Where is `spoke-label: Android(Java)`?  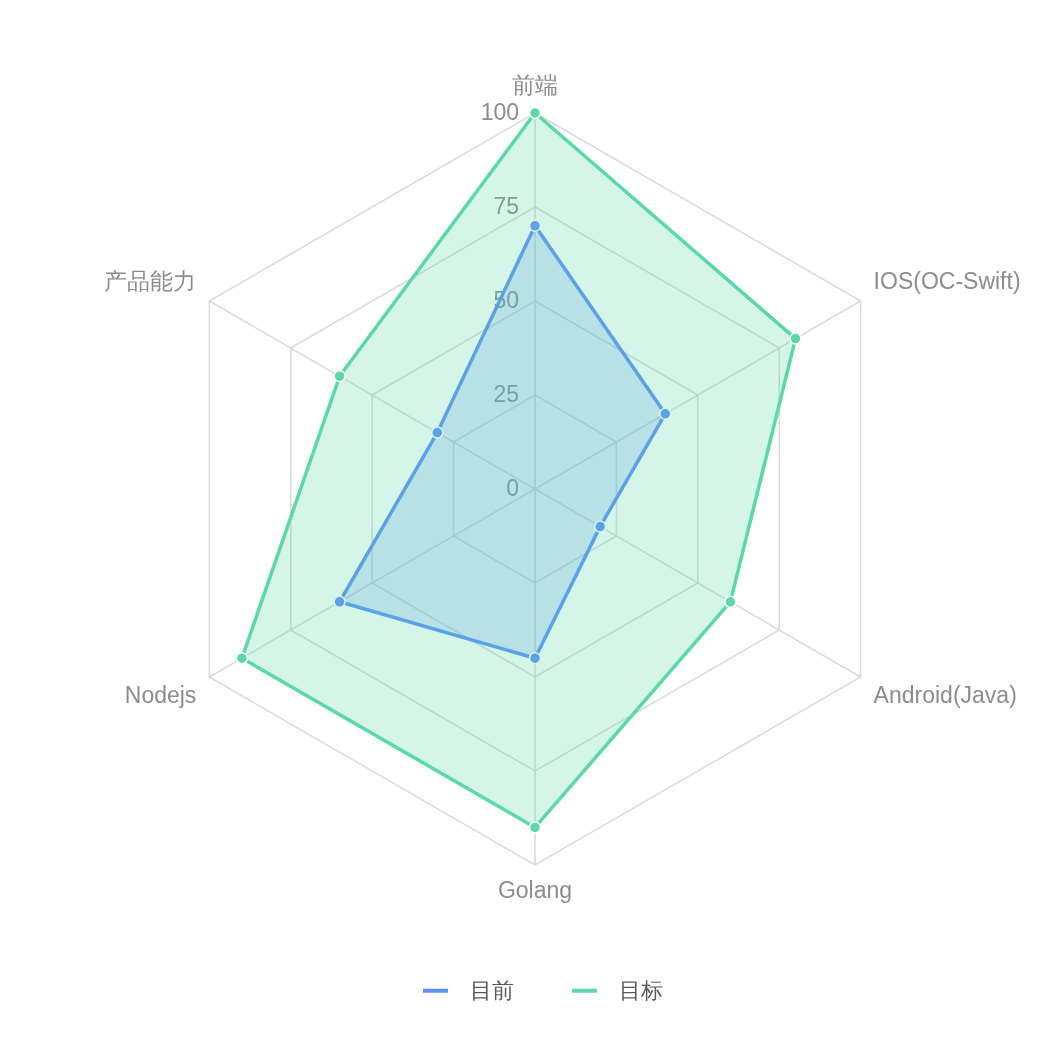
spoke-label: Android(Java) is located at coordinates (945, 694).